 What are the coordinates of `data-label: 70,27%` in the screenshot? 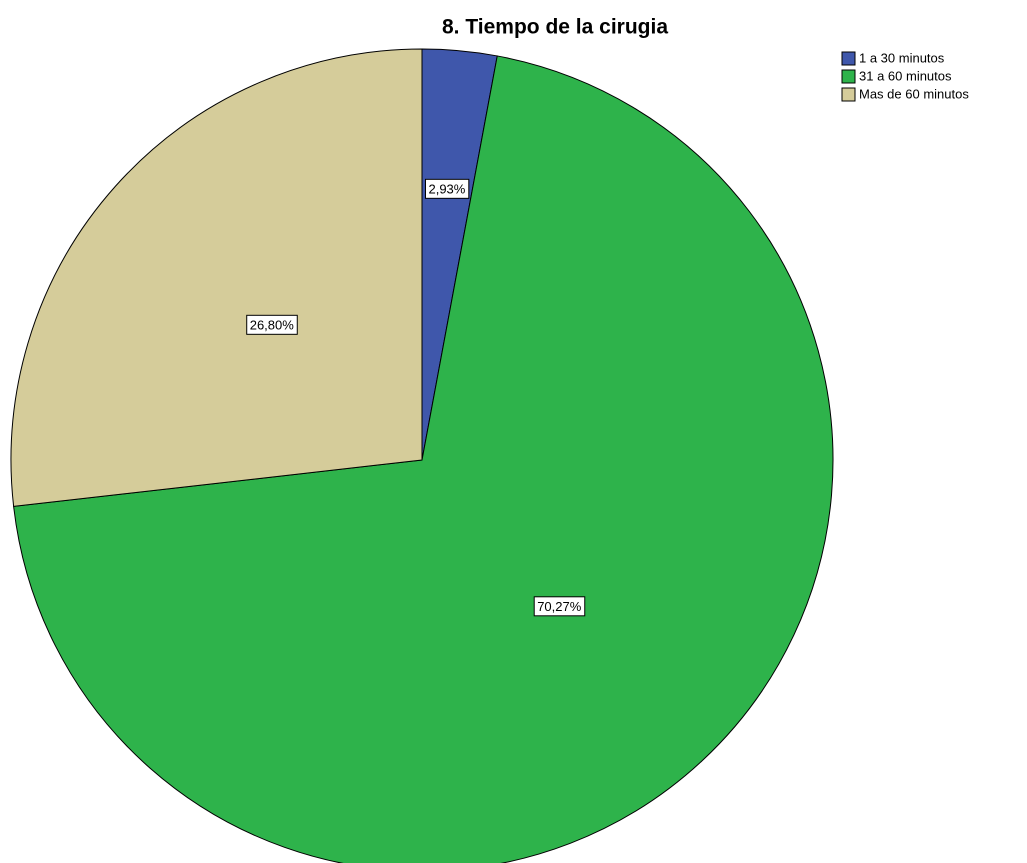 It's located at (559, 606).